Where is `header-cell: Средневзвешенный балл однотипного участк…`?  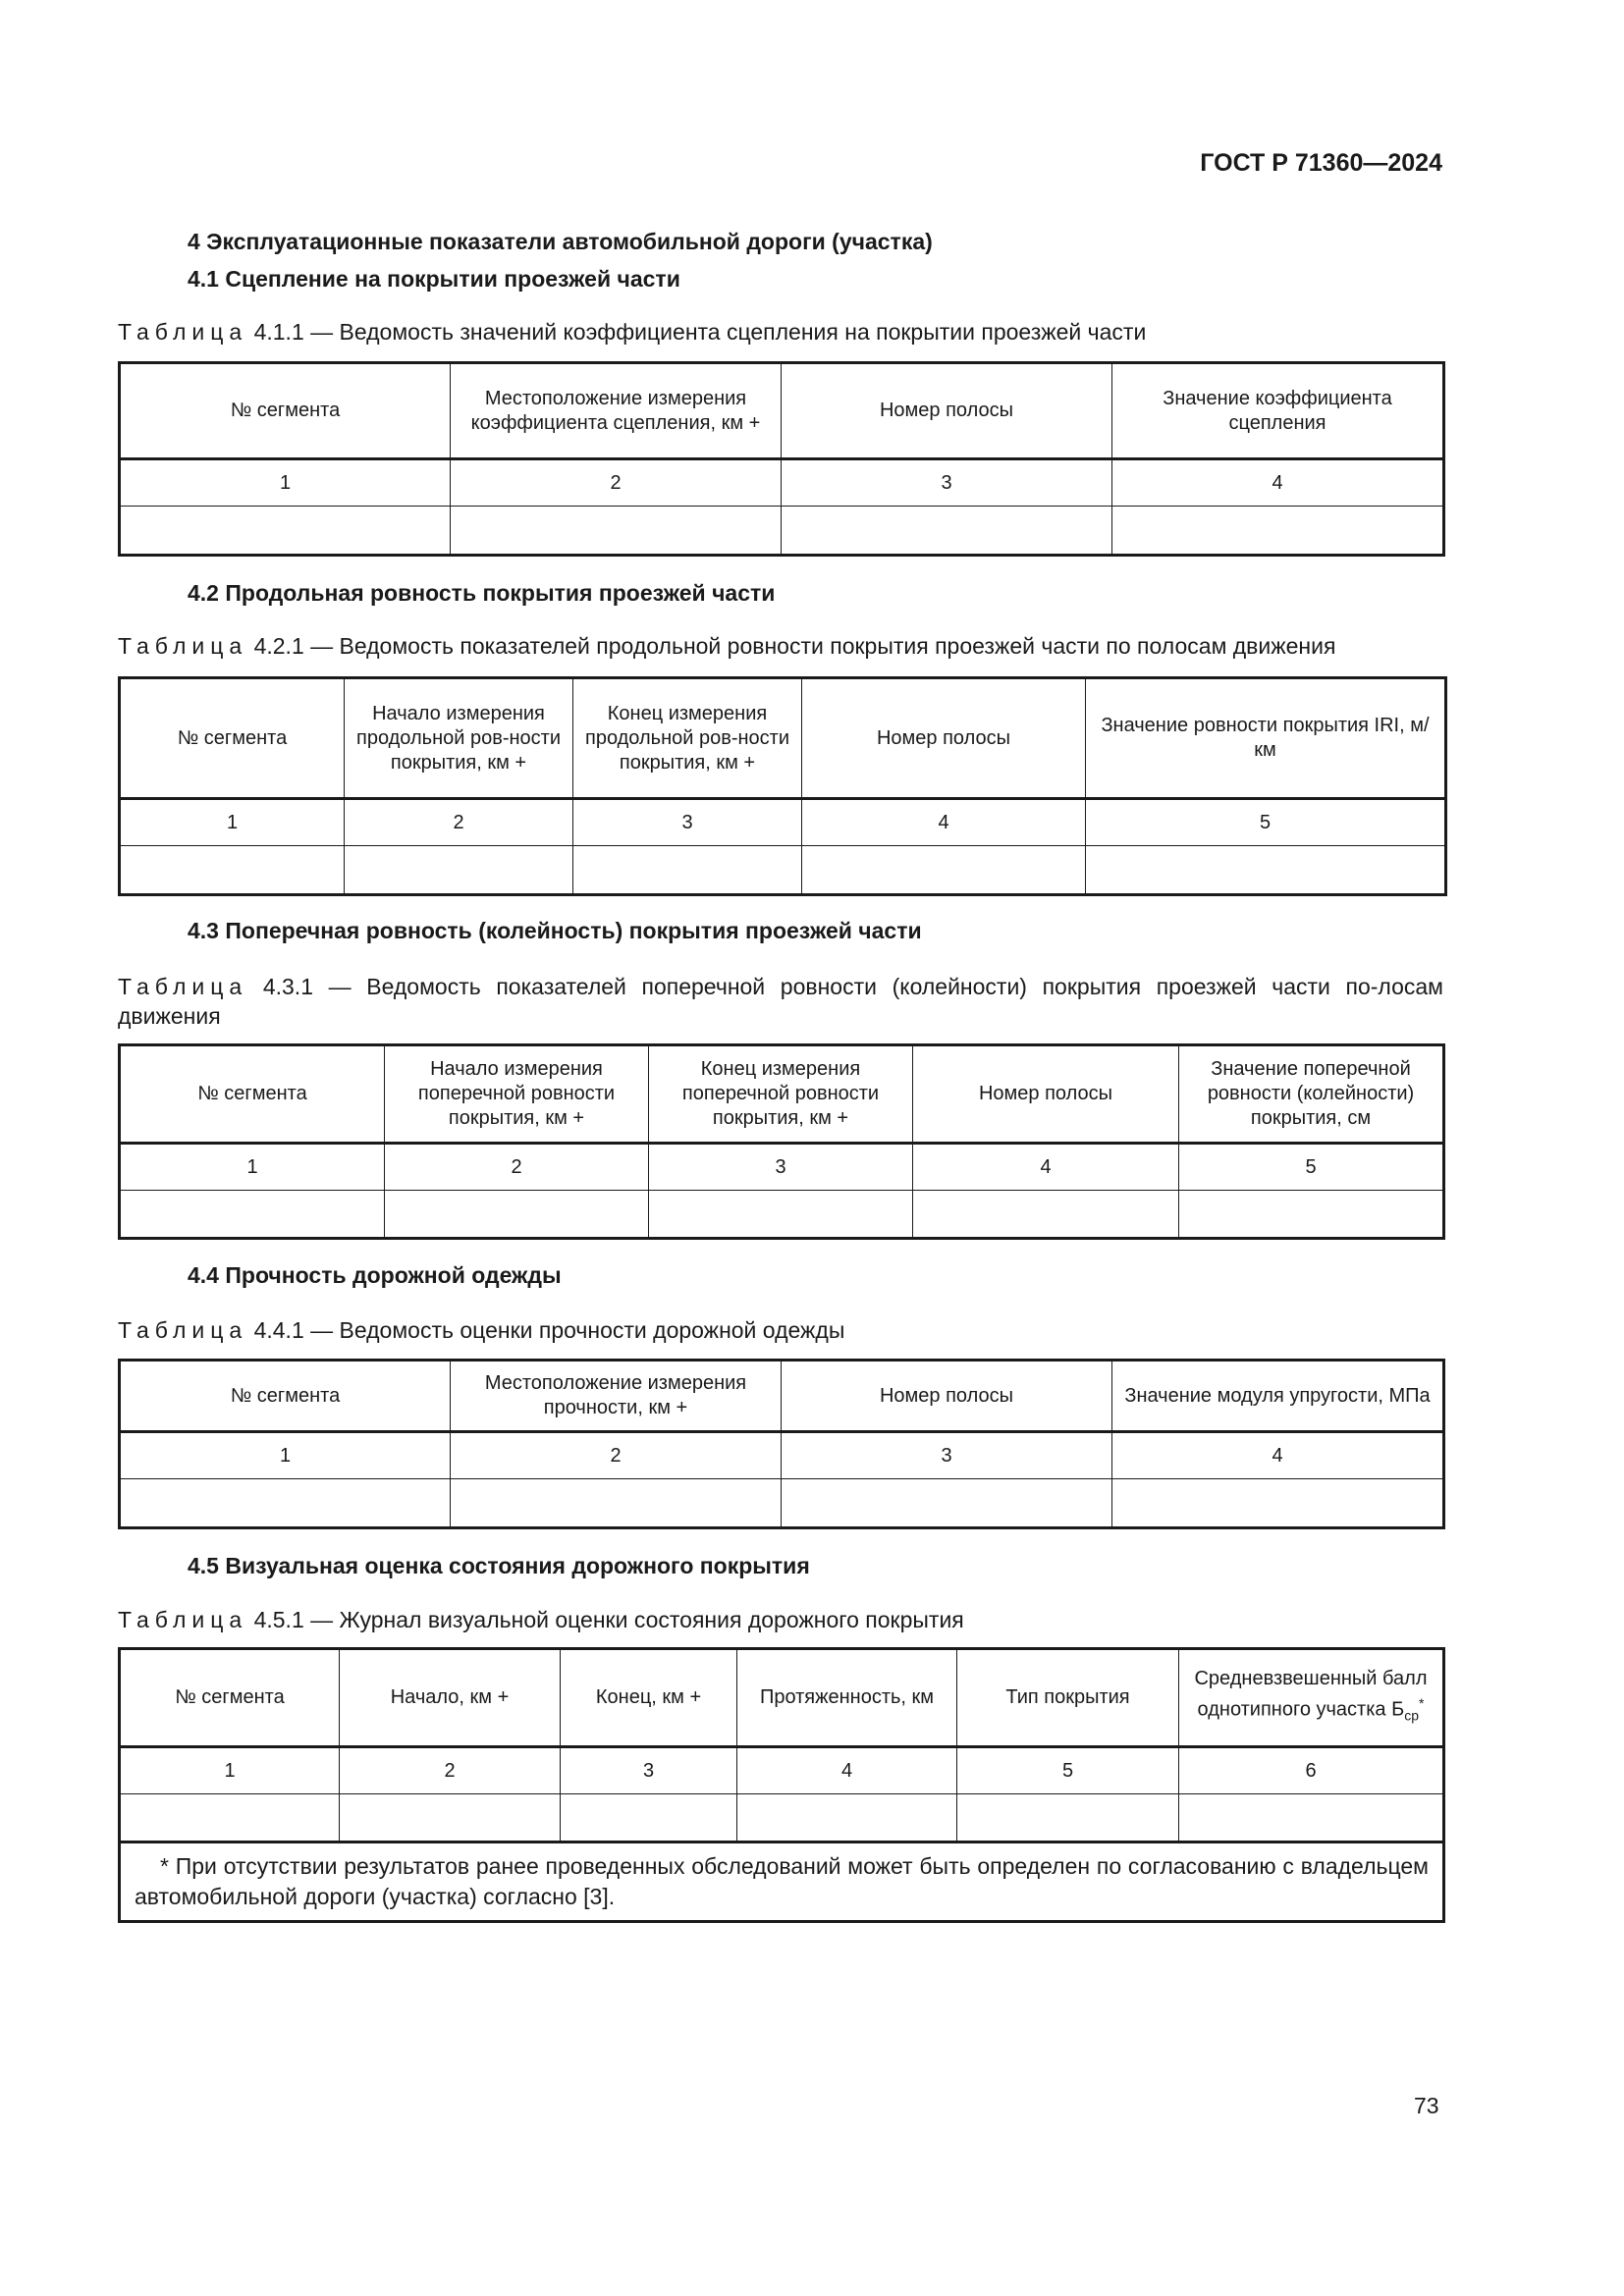
header-cell: Средневзвешенный балл однотипного участк… is located at coordinates (1311, 1698).